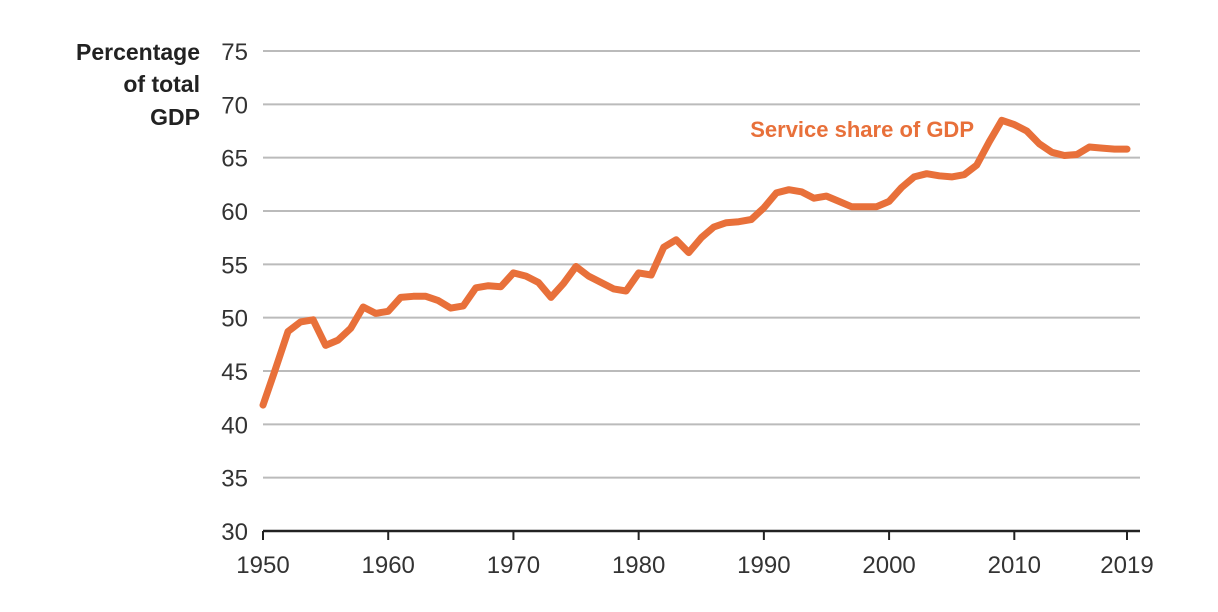 This screenshot has height=612, width=1218. Describe the element at coordinates (234, 319) in the screenshot. I see `y-tick-label-50: 50` at that location.